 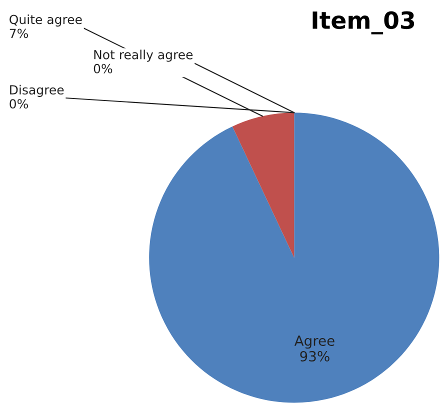 I want to click on data-label: 93%, so click(x=315, y=356).